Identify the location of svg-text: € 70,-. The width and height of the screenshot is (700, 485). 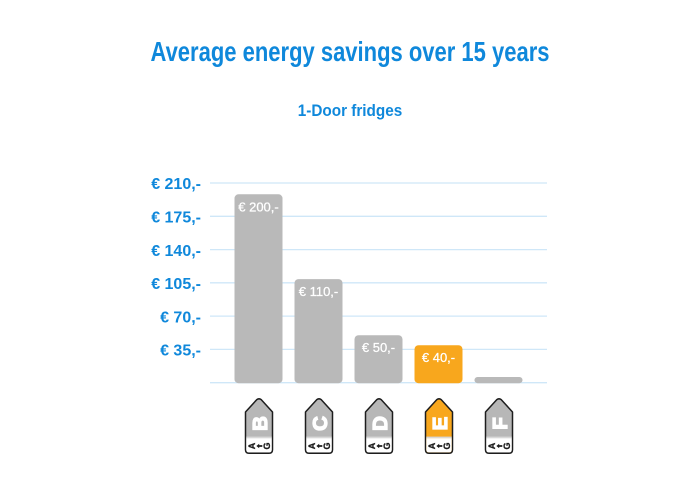
(180, 317).